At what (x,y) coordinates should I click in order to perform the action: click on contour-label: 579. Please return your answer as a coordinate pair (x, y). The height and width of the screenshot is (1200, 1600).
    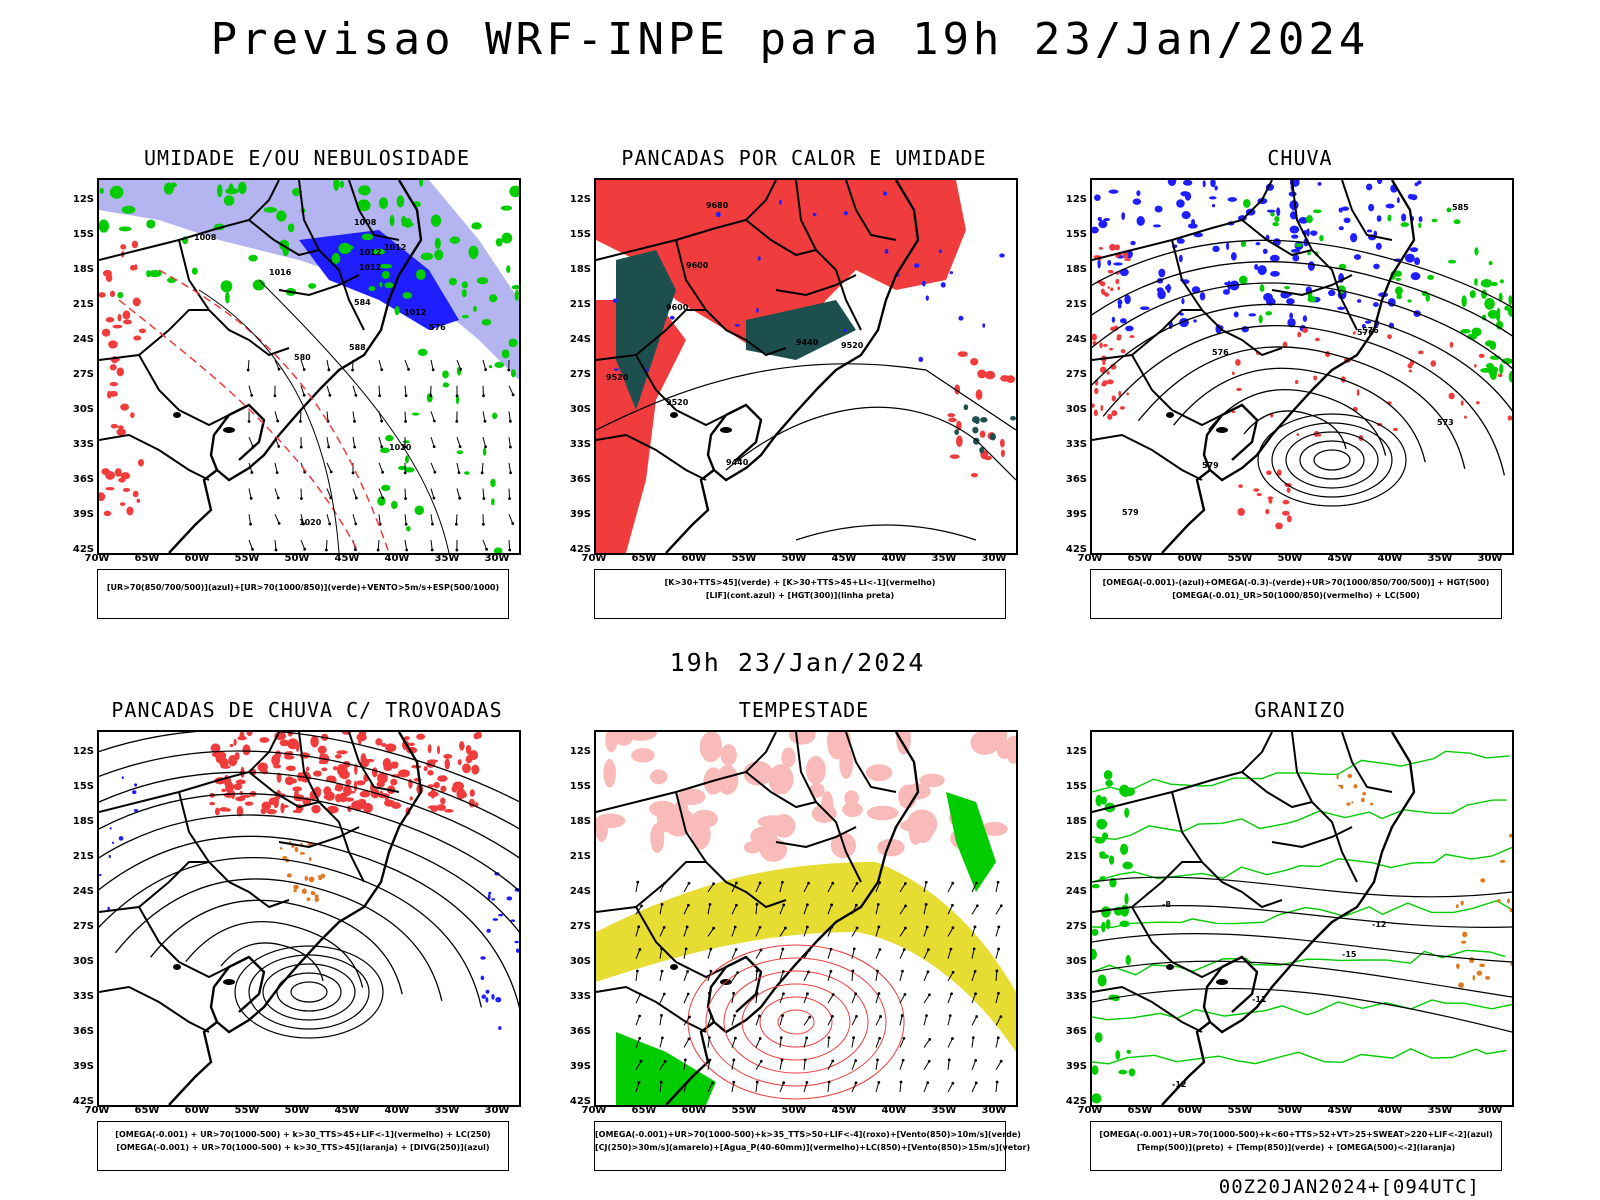
    Looking at the image, I should click on (1130, 512).